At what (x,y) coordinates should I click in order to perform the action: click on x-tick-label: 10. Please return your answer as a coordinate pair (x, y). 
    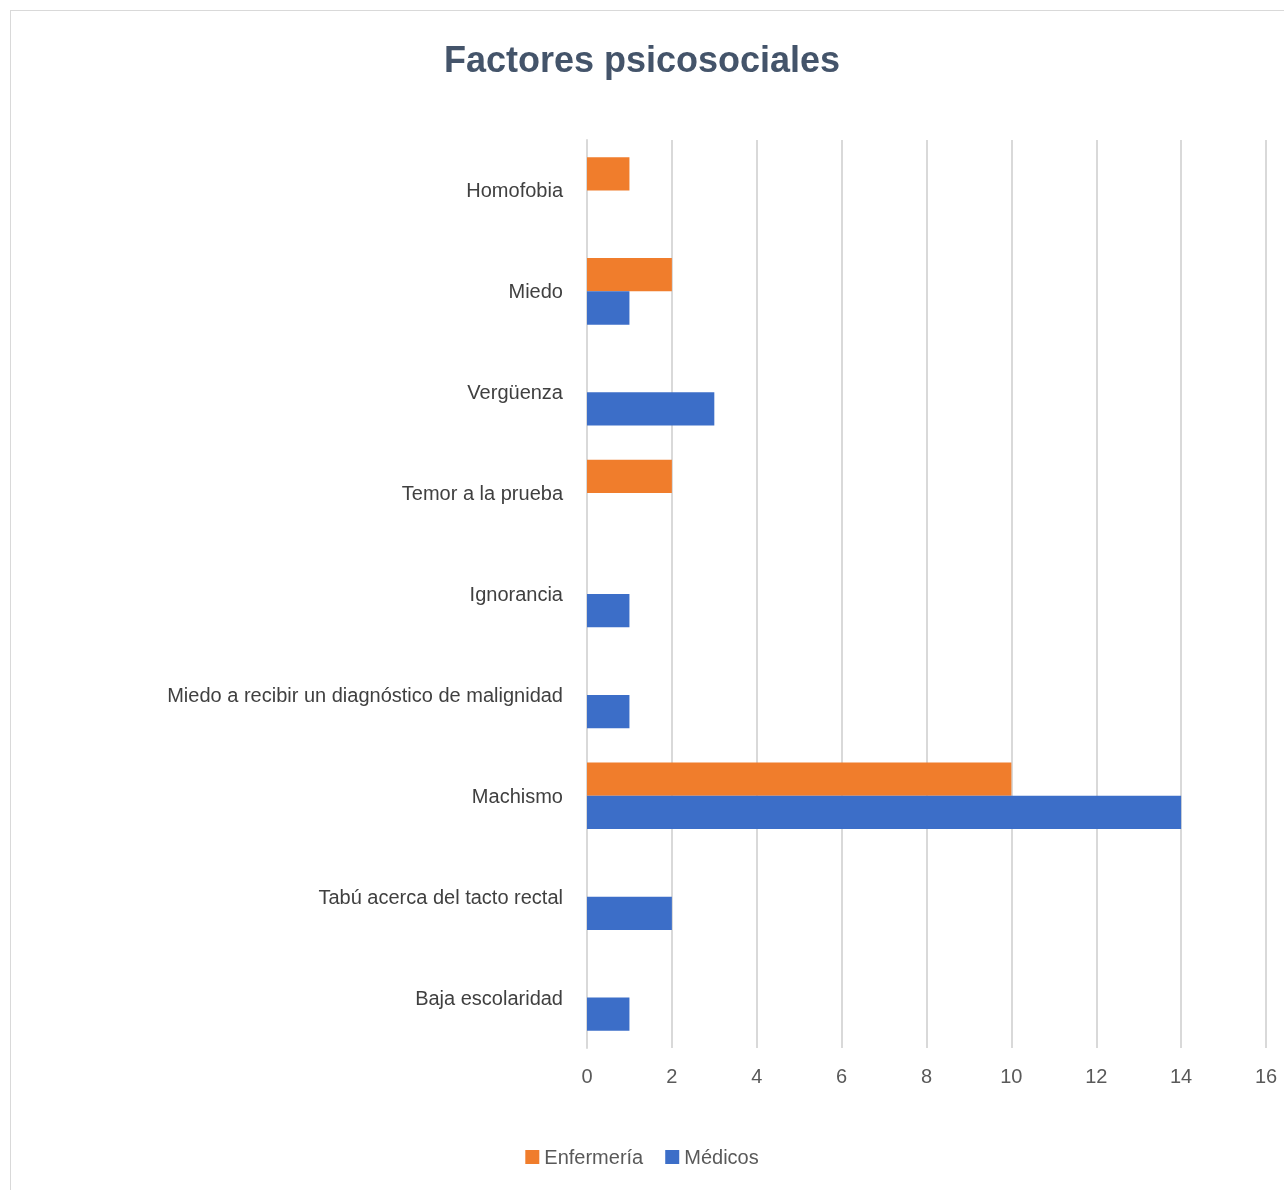
    Looking at the image, I should click on (1011, 1076).